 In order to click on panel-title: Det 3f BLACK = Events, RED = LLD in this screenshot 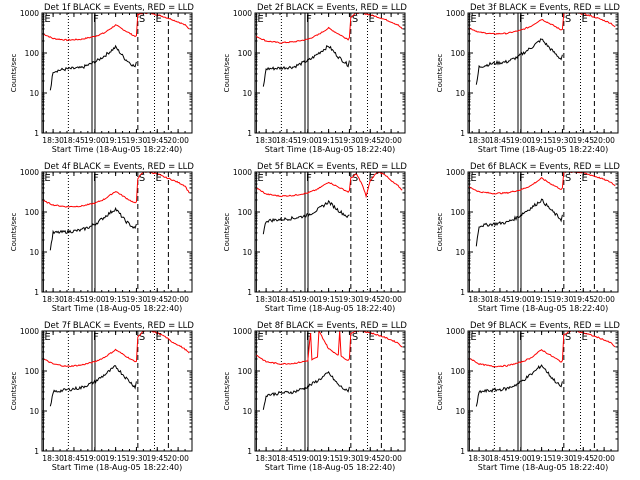, I will do `click(545, 8)`.